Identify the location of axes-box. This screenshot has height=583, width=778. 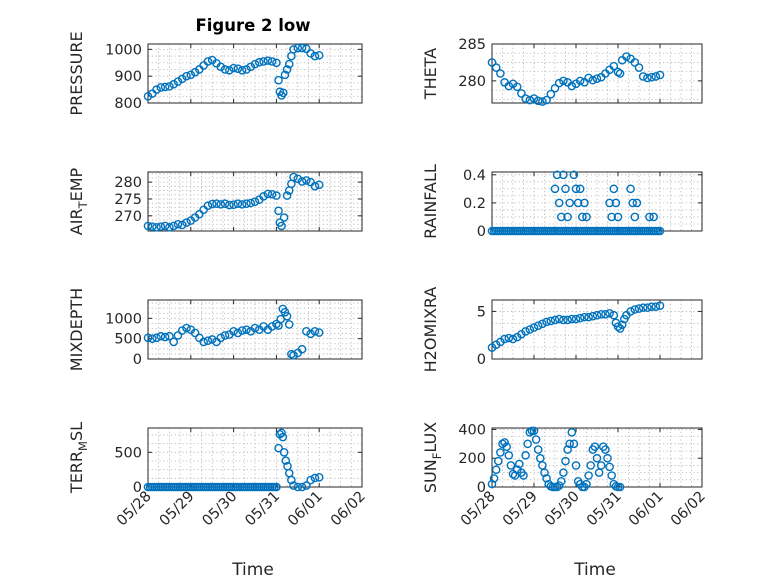
(255, 73).